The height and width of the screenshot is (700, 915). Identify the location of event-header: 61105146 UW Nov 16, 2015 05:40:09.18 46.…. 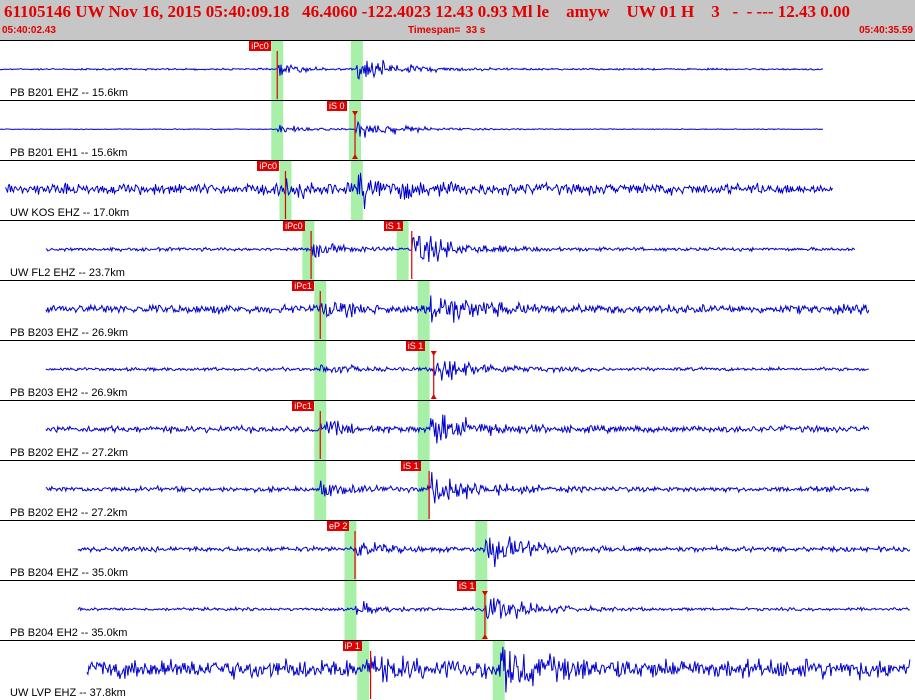
(457, 20).